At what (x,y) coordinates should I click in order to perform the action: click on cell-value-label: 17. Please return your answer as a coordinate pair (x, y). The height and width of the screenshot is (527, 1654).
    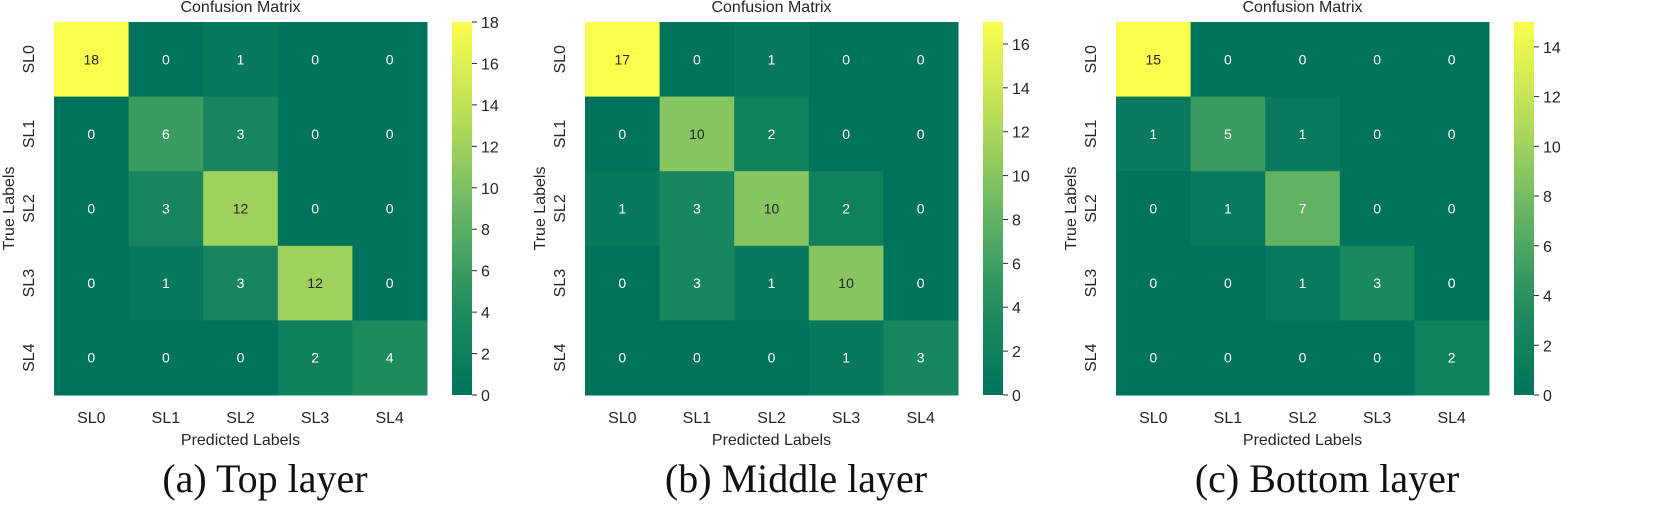
    Looking at the image, I should click on (623, 59).